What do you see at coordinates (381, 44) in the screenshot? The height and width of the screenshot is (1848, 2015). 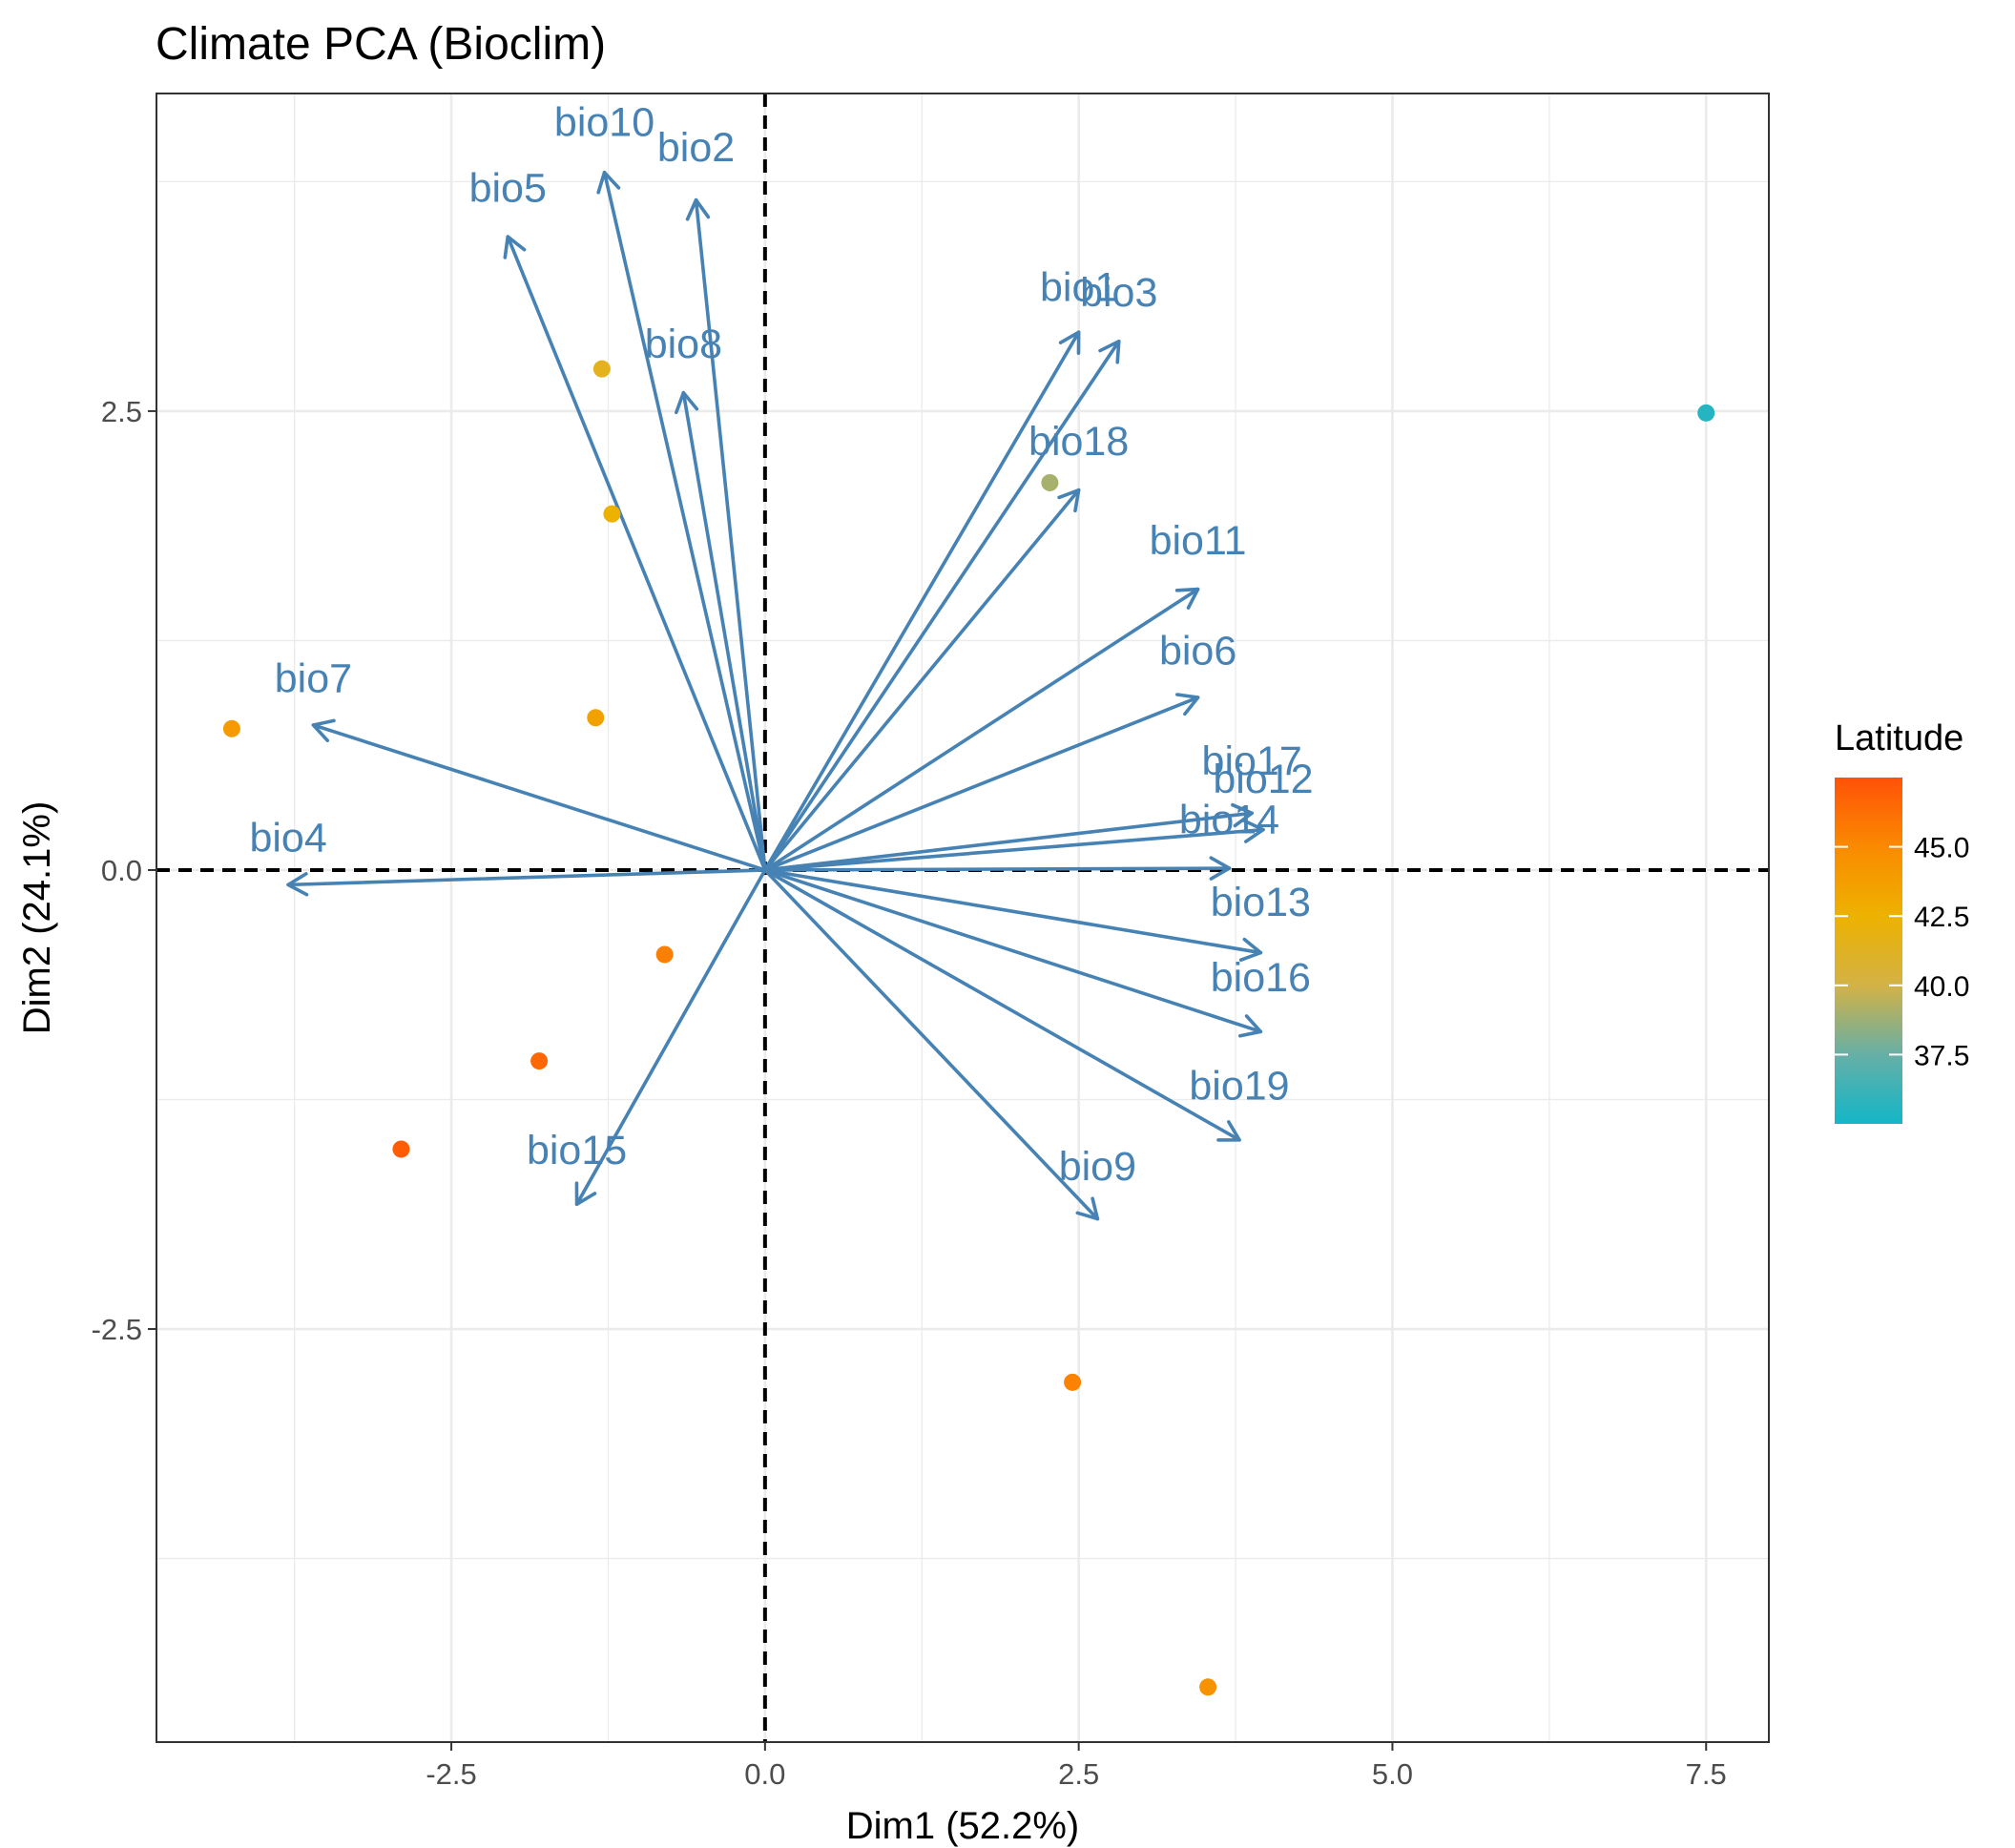 I see `chart-title: Climate PCA (Bioclim)` at bounding box center [381, 44].